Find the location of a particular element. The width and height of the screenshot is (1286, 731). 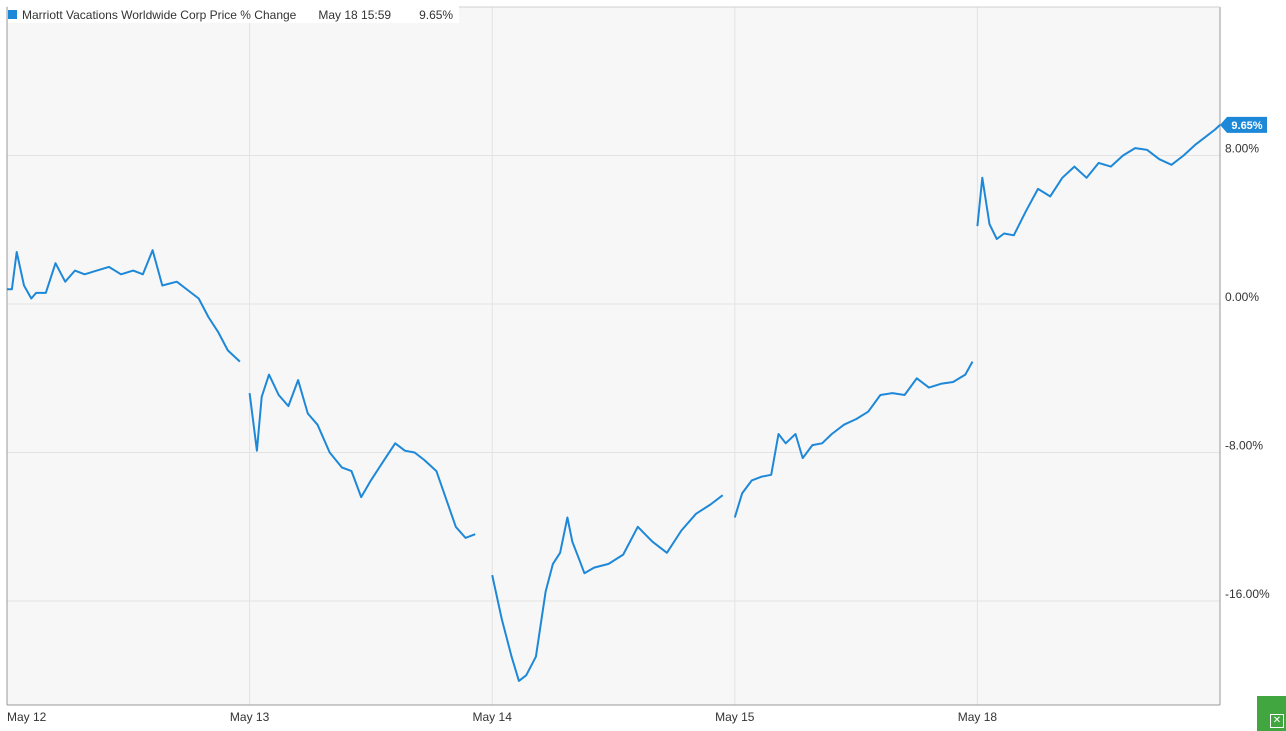

legend-date: May 18 15:59 is located at coordinates (355, 14).